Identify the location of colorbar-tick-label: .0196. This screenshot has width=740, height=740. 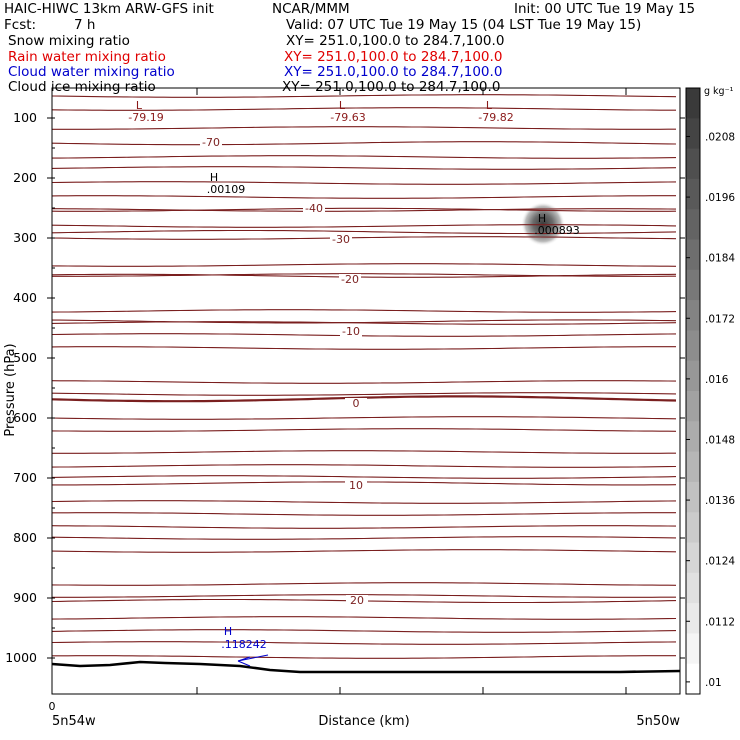
(720, 198).